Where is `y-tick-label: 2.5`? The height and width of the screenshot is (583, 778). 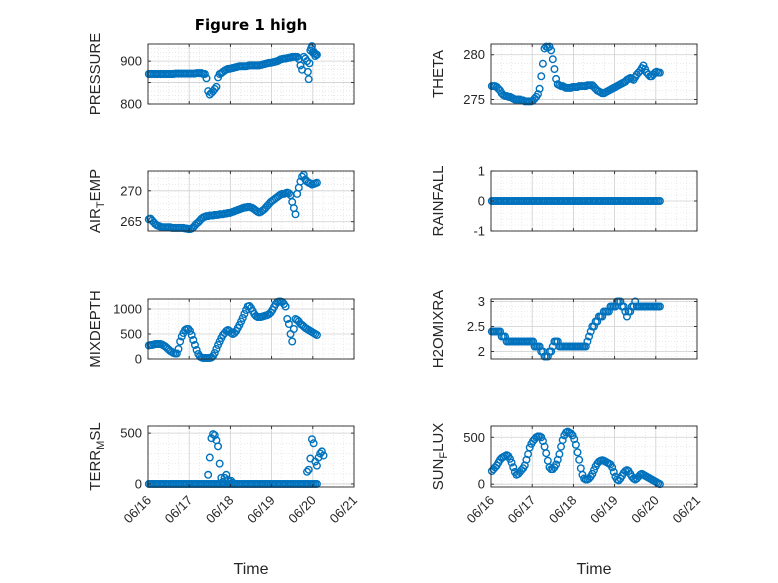
y-tick-label: 2.5 is located at coordinates (476, 326).